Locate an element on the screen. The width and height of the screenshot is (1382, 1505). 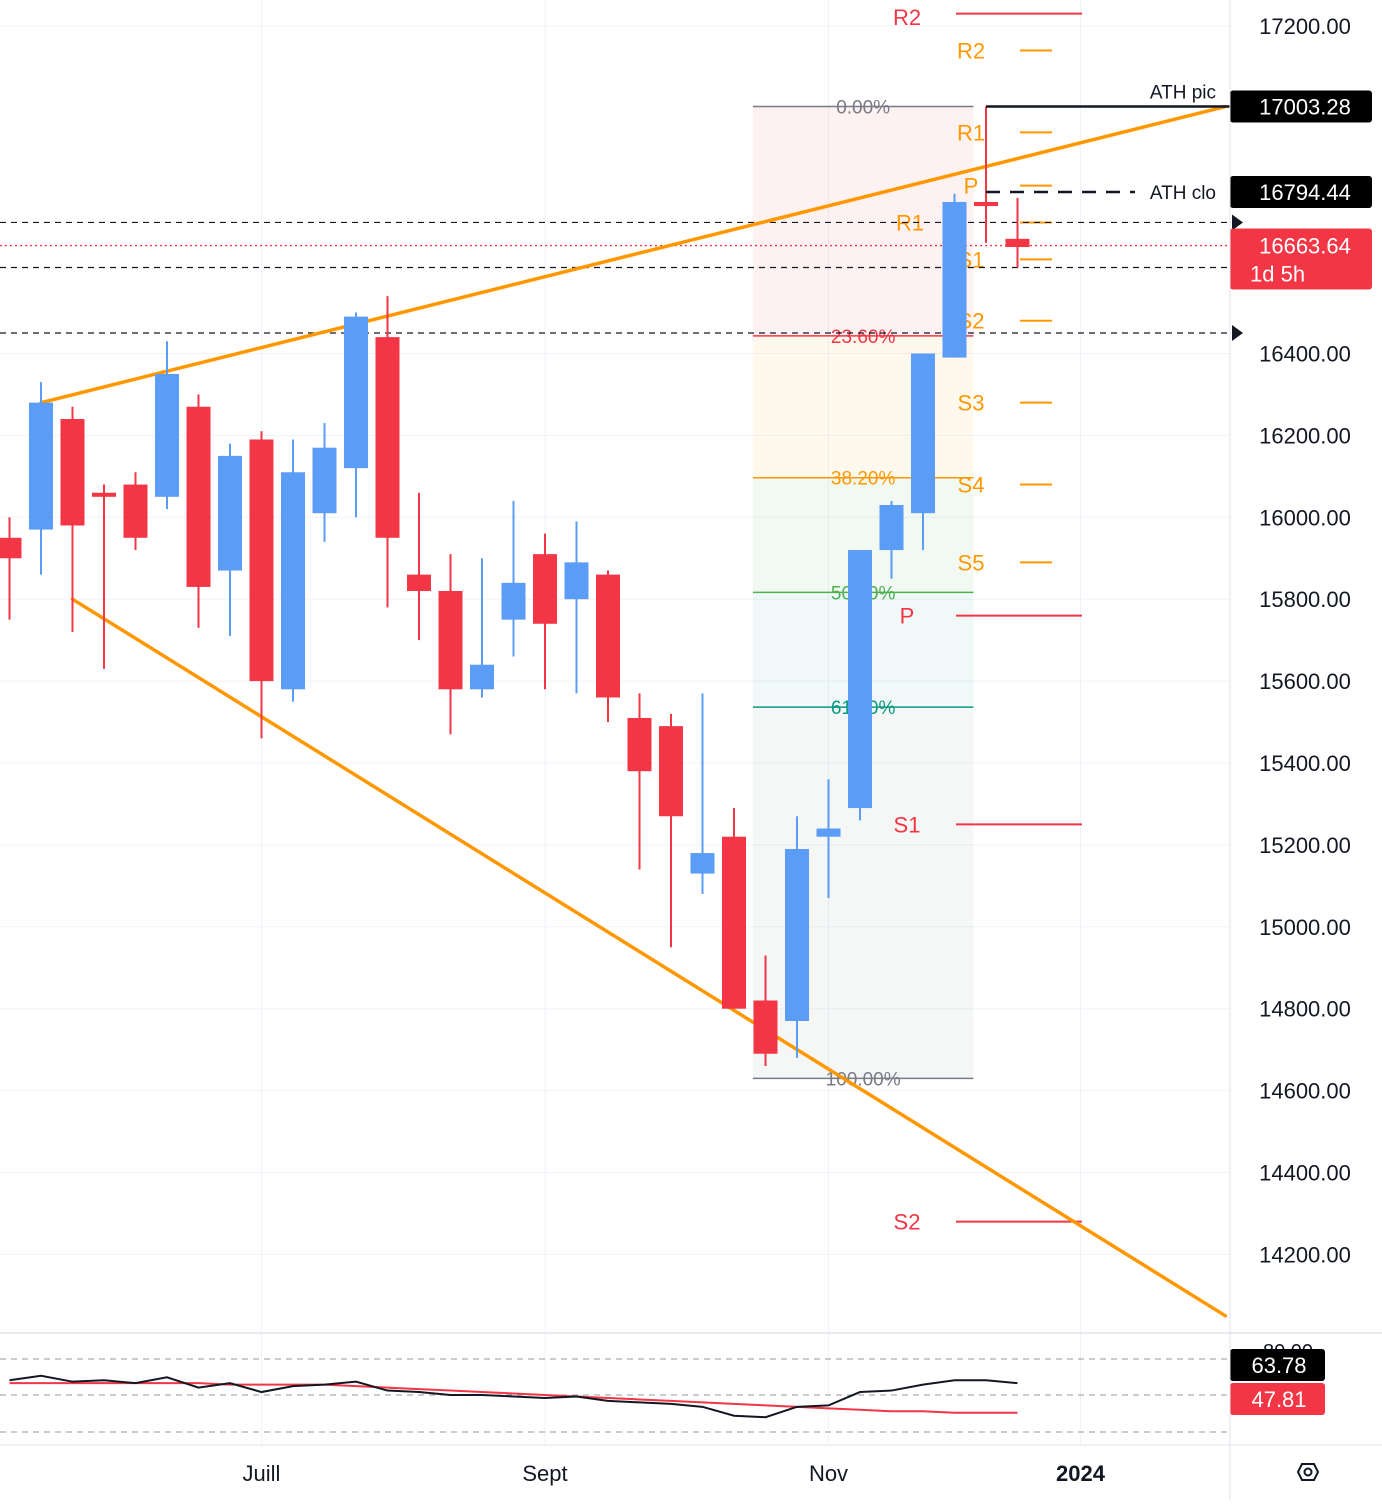
settings-control is located at coordinates (1308, 1472).